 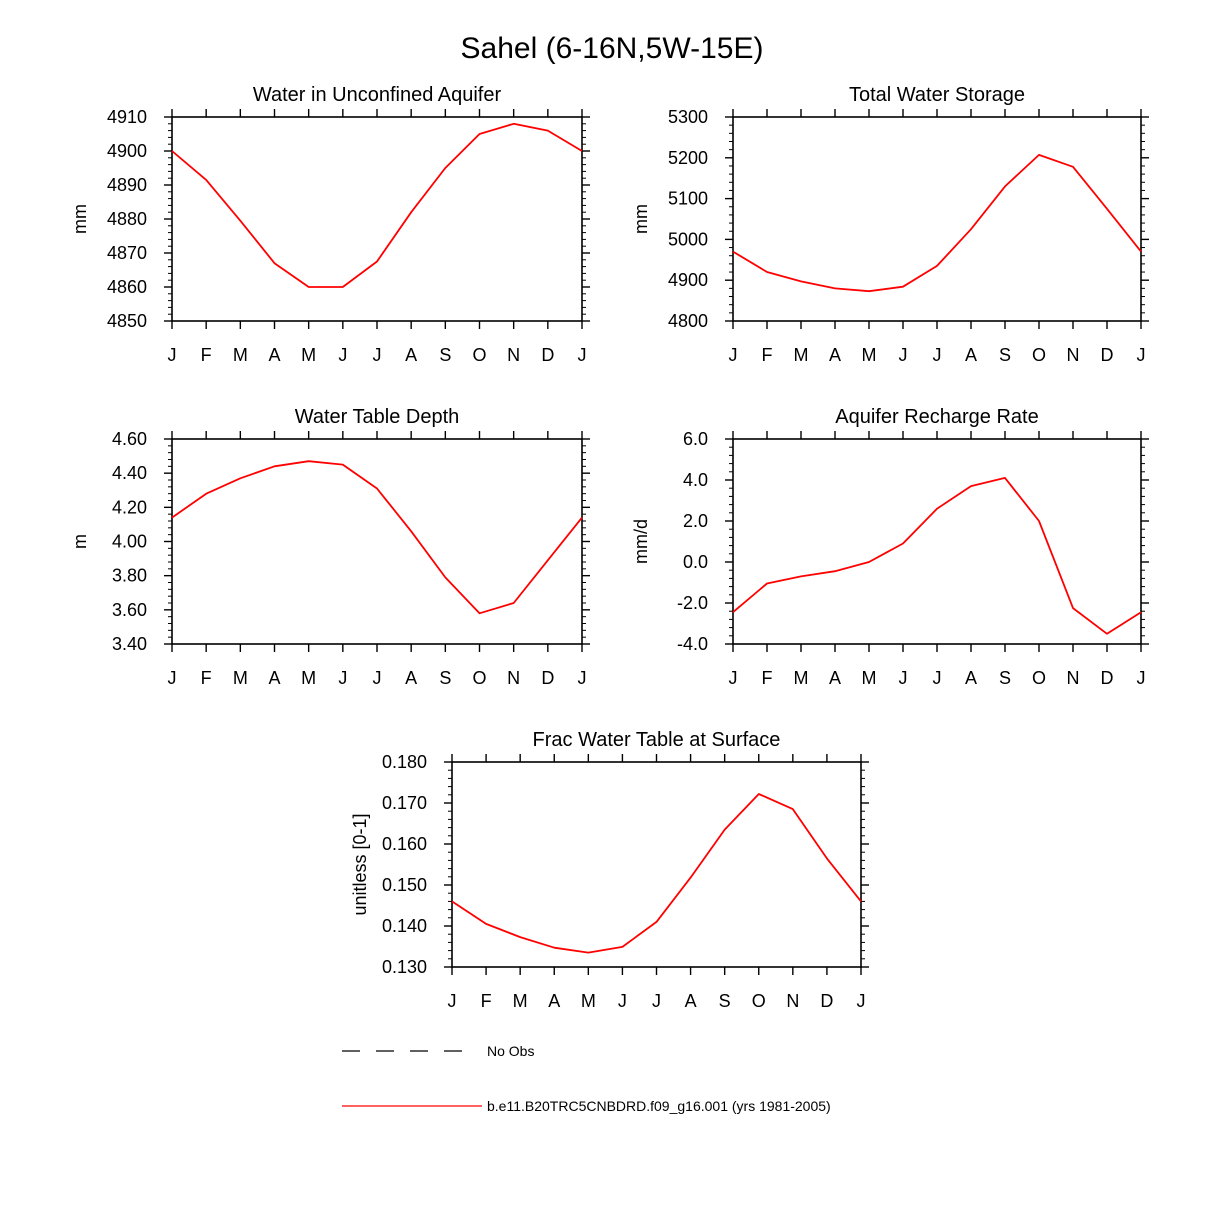 What do you see at coordinates (688, 158) in the screenshot?
I see `y-tick-label: 5200` at bounding box center [688, 158].